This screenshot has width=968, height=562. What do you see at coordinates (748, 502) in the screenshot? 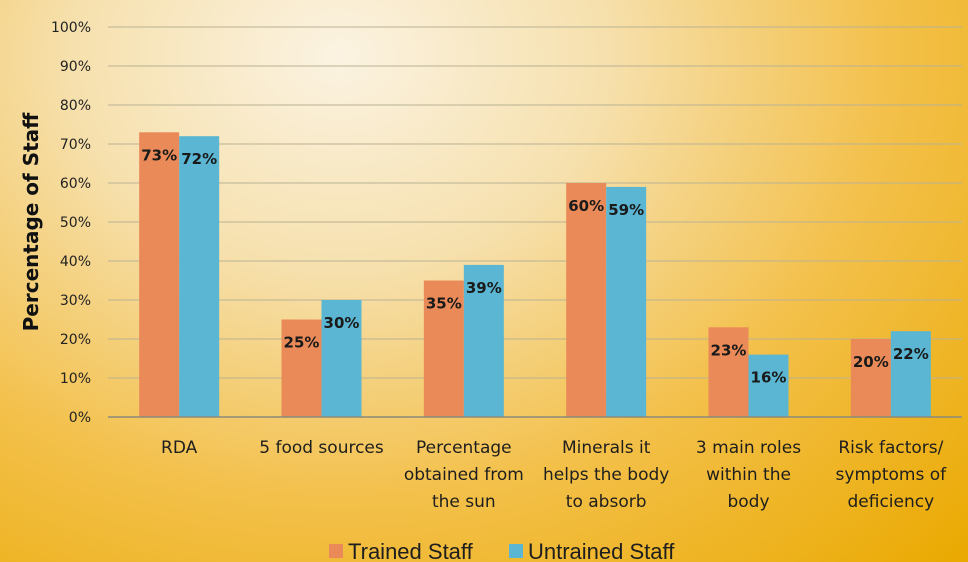
I see `x-category-line: body` at bounding box center [748, 502].